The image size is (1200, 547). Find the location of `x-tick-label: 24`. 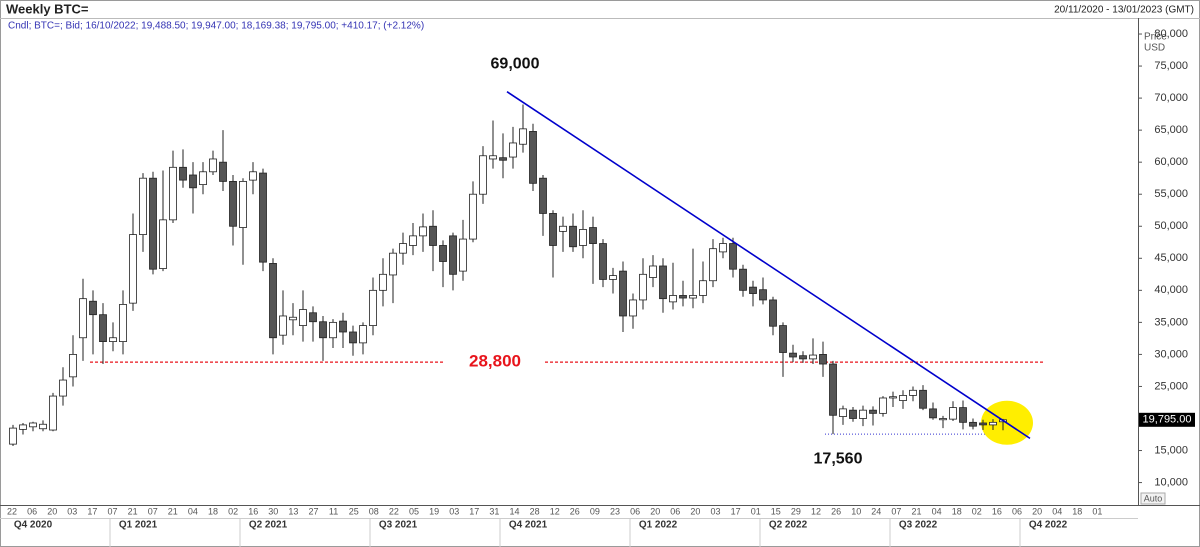

x-tick-label: 24 is located at coordinates (876, 511).